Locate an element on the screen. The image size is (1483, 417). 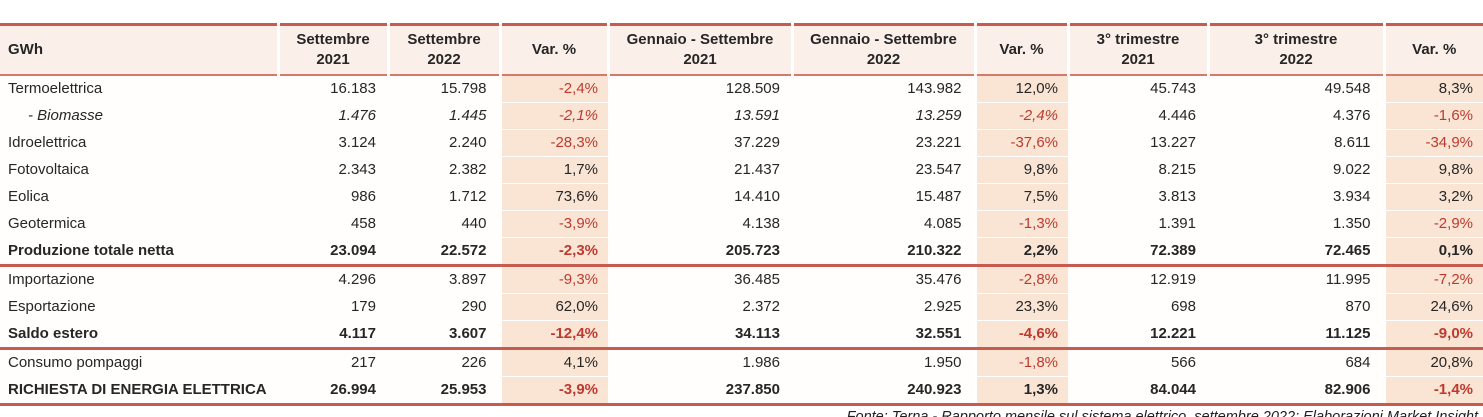
variation-cell: 23,3% is located at coordinates (1020, 307).